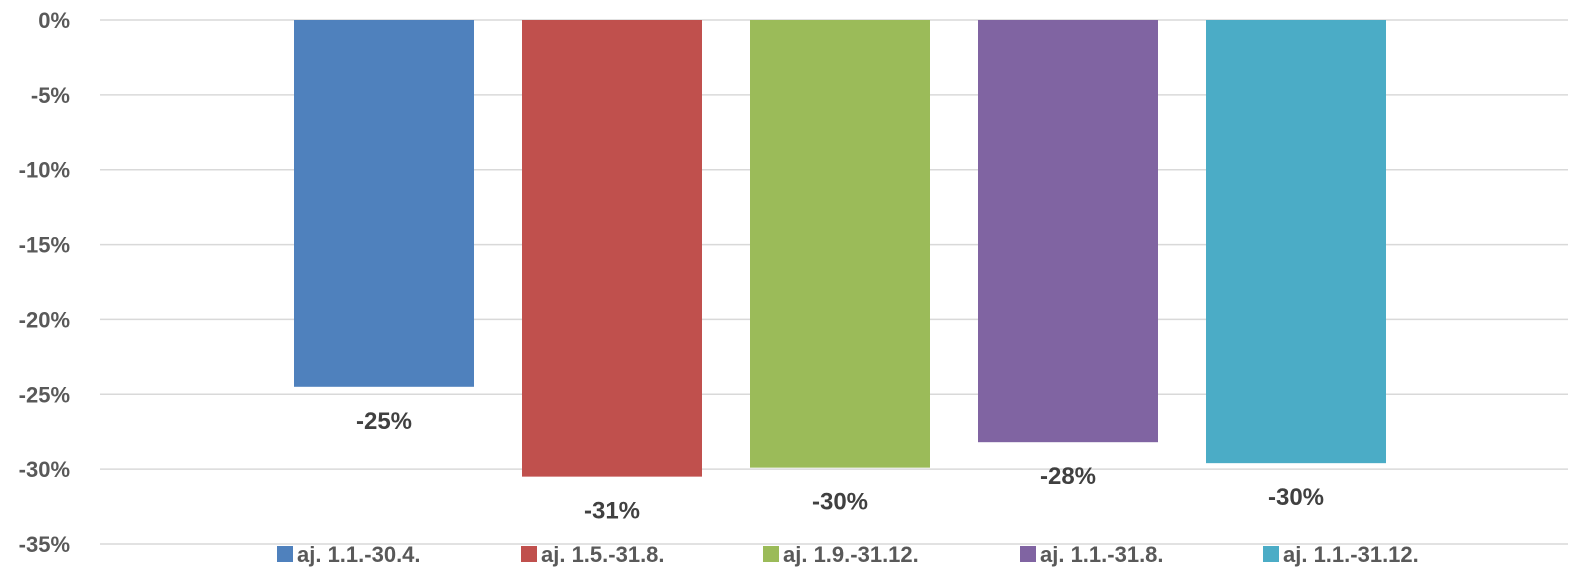  Describe the element at coordinates (1351, 554) in the screenshot. I see `legend-label: aj. 1.1.-31.12.` at that location.